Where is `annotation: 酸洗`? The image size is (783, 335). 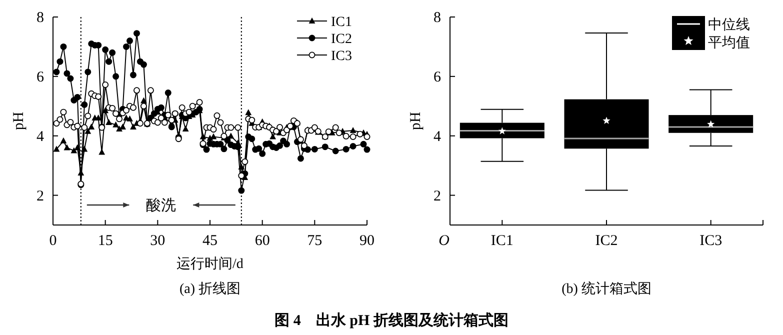
annotation: 酸洗 is located at coordinates (161, 205).